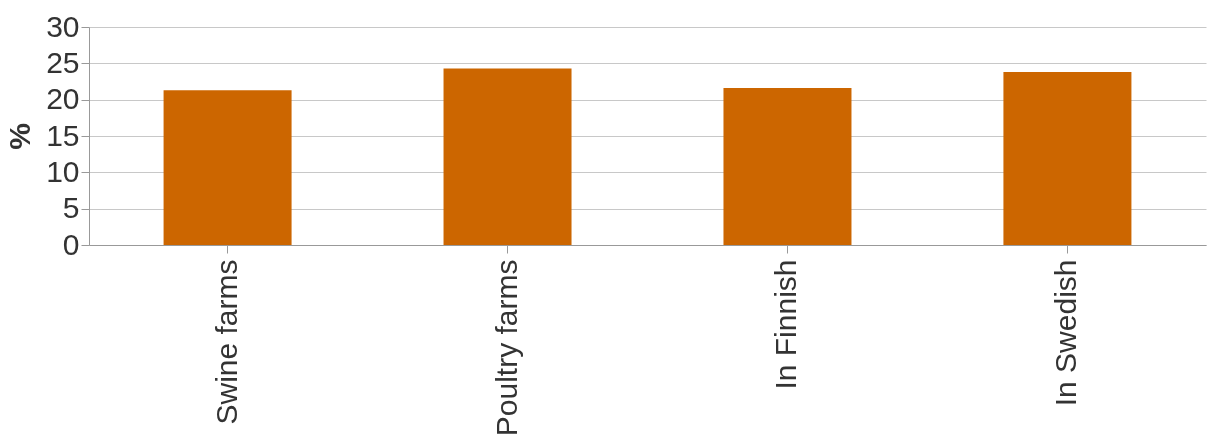 This screenshot has height=438, width=1211. Describe the element at coordinates (226, 342) in the screenshot. I see `x-tick-label: Swine farms` at that location.